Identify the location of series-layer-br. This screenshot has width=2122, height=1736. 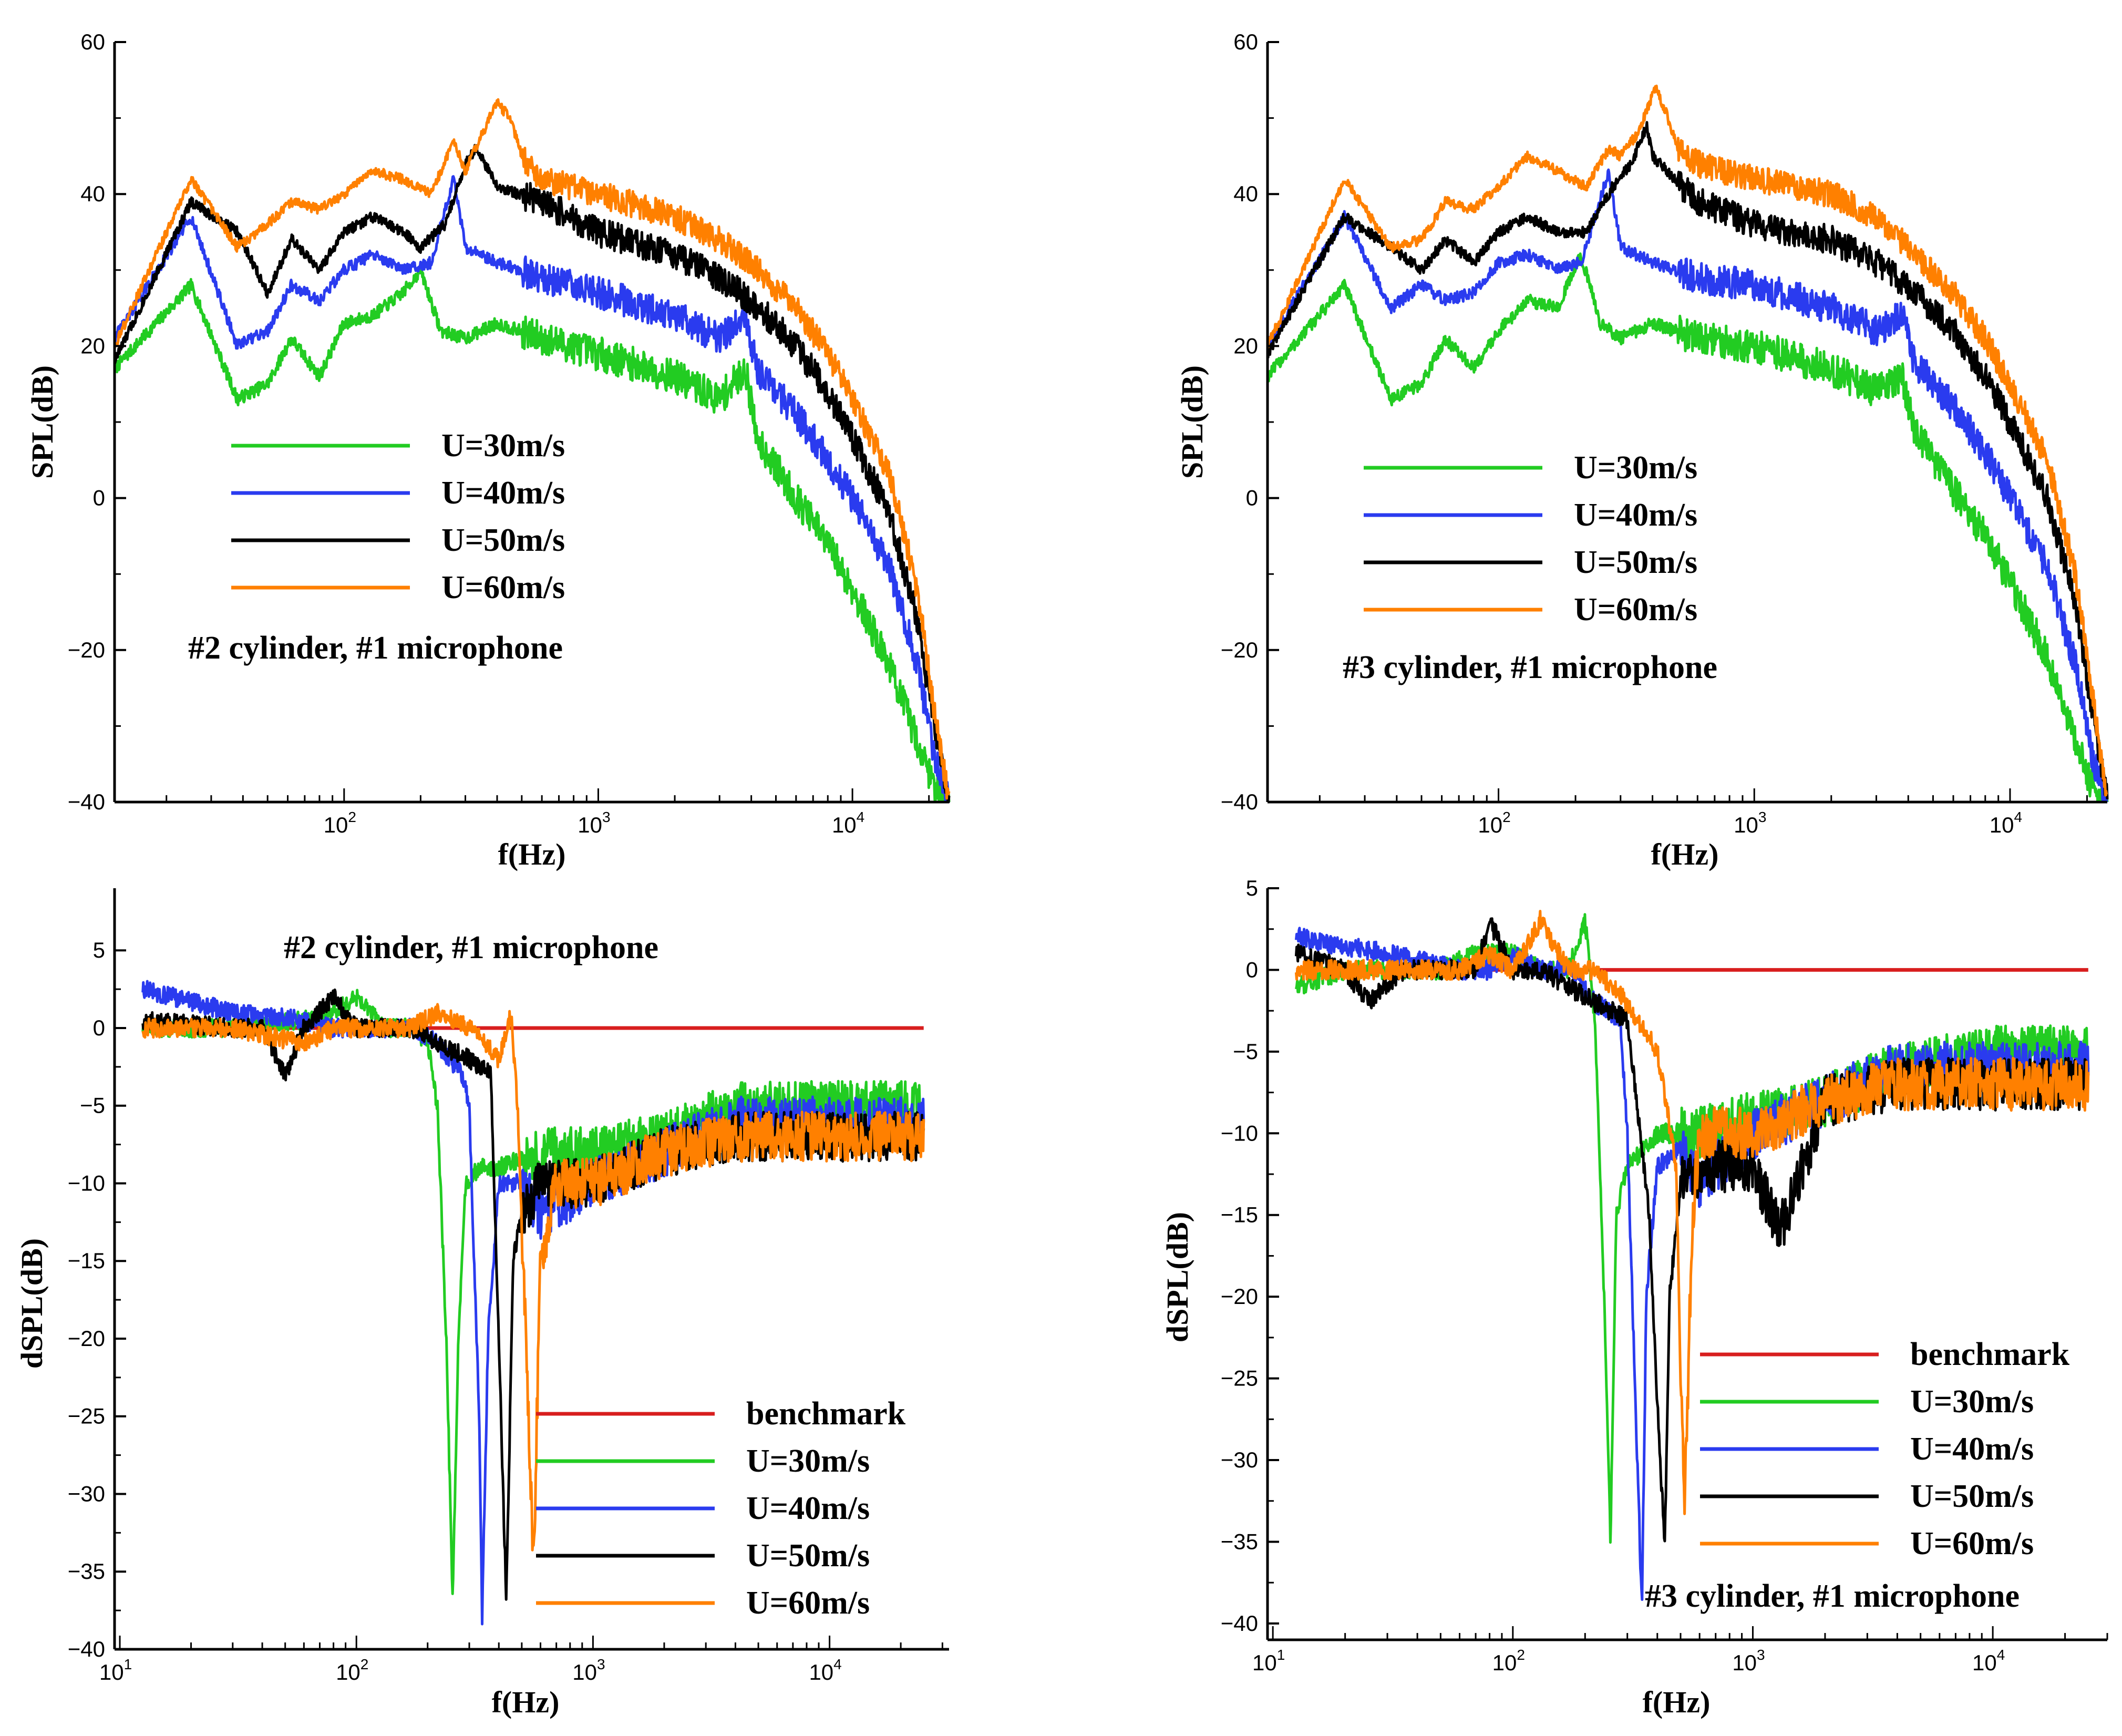
(1692, 1255).